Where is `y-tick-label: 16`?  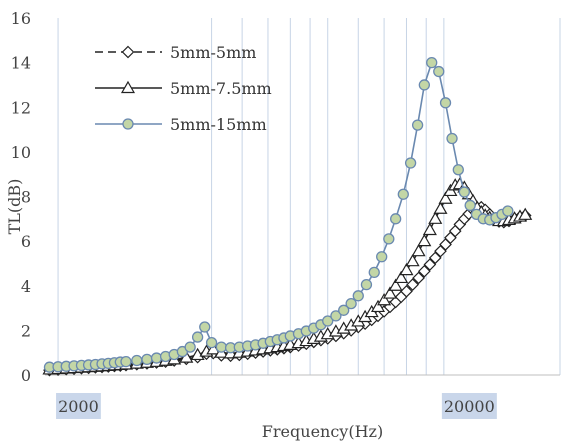 y-tick-label: 16 is located at coordinates (21, 18).